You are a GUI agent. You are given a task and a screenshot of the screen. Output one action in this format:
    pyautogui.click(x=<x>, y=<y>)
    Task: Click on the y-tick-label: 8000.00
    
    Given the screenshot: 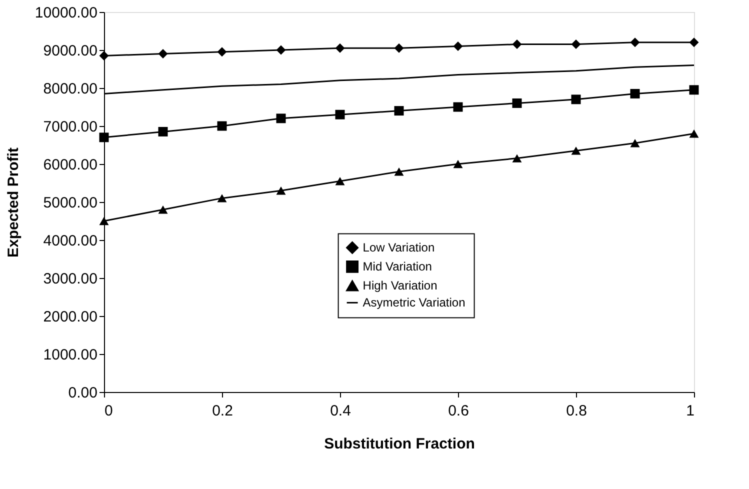 What is the action you would take?
    pyautogui.click(x=70, y=89)
    